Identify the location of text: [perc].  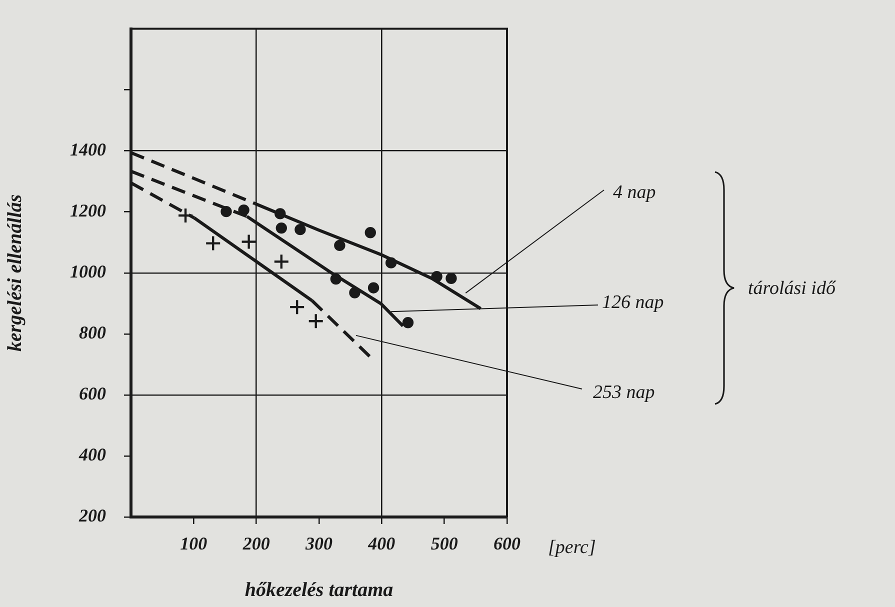
(572, 547).